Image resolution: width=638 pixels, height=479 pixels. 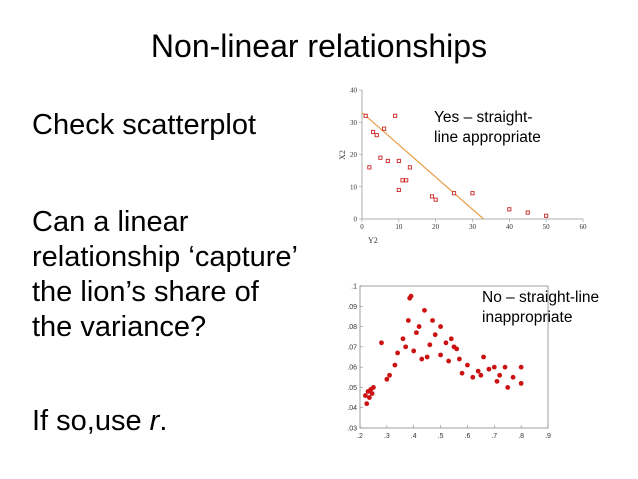 What do you see at coordinates (91, 421) in the screenshot?
I see `bullet-use-r-text: If so,use` at bounding box center [91, 421].